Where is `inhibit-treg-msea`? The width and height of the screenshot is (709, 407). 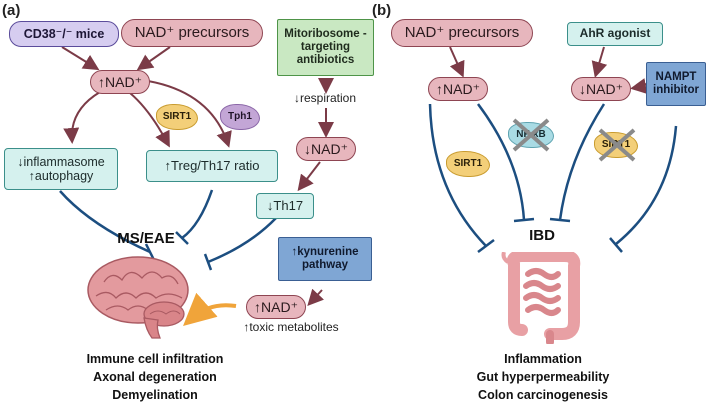
inhibit-treg-msea is located at coordinates (197, 214).